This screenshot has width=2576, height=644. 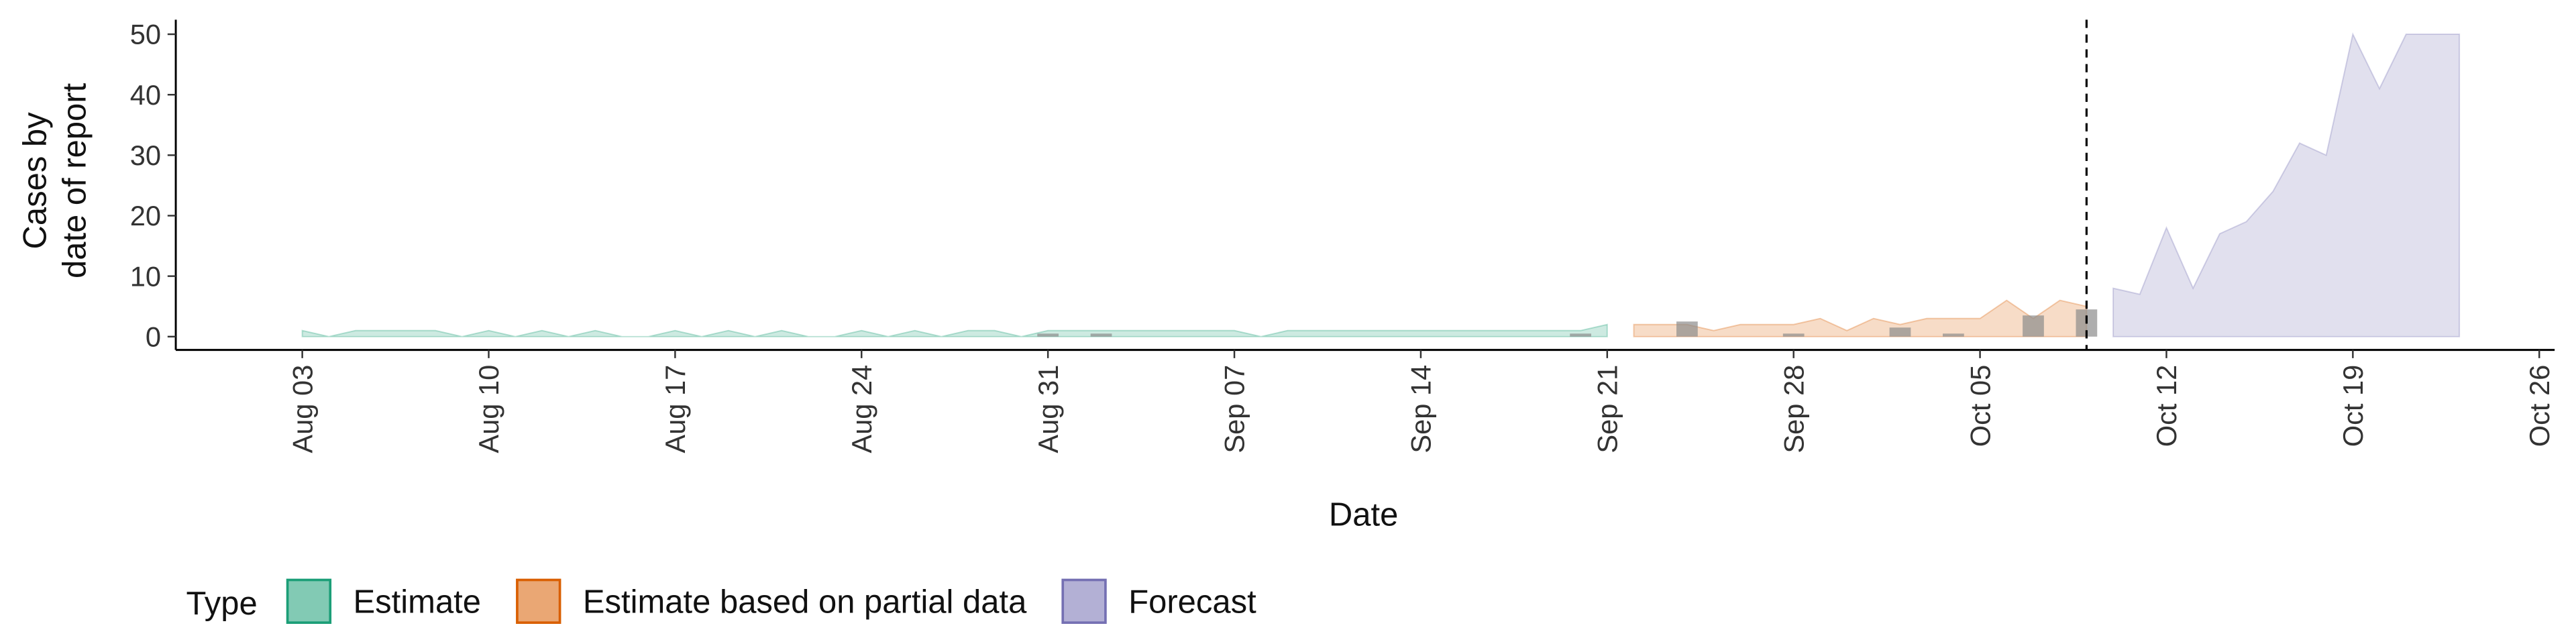 I want to click on x-axis-title: Date, so click(x=1363, y=515).